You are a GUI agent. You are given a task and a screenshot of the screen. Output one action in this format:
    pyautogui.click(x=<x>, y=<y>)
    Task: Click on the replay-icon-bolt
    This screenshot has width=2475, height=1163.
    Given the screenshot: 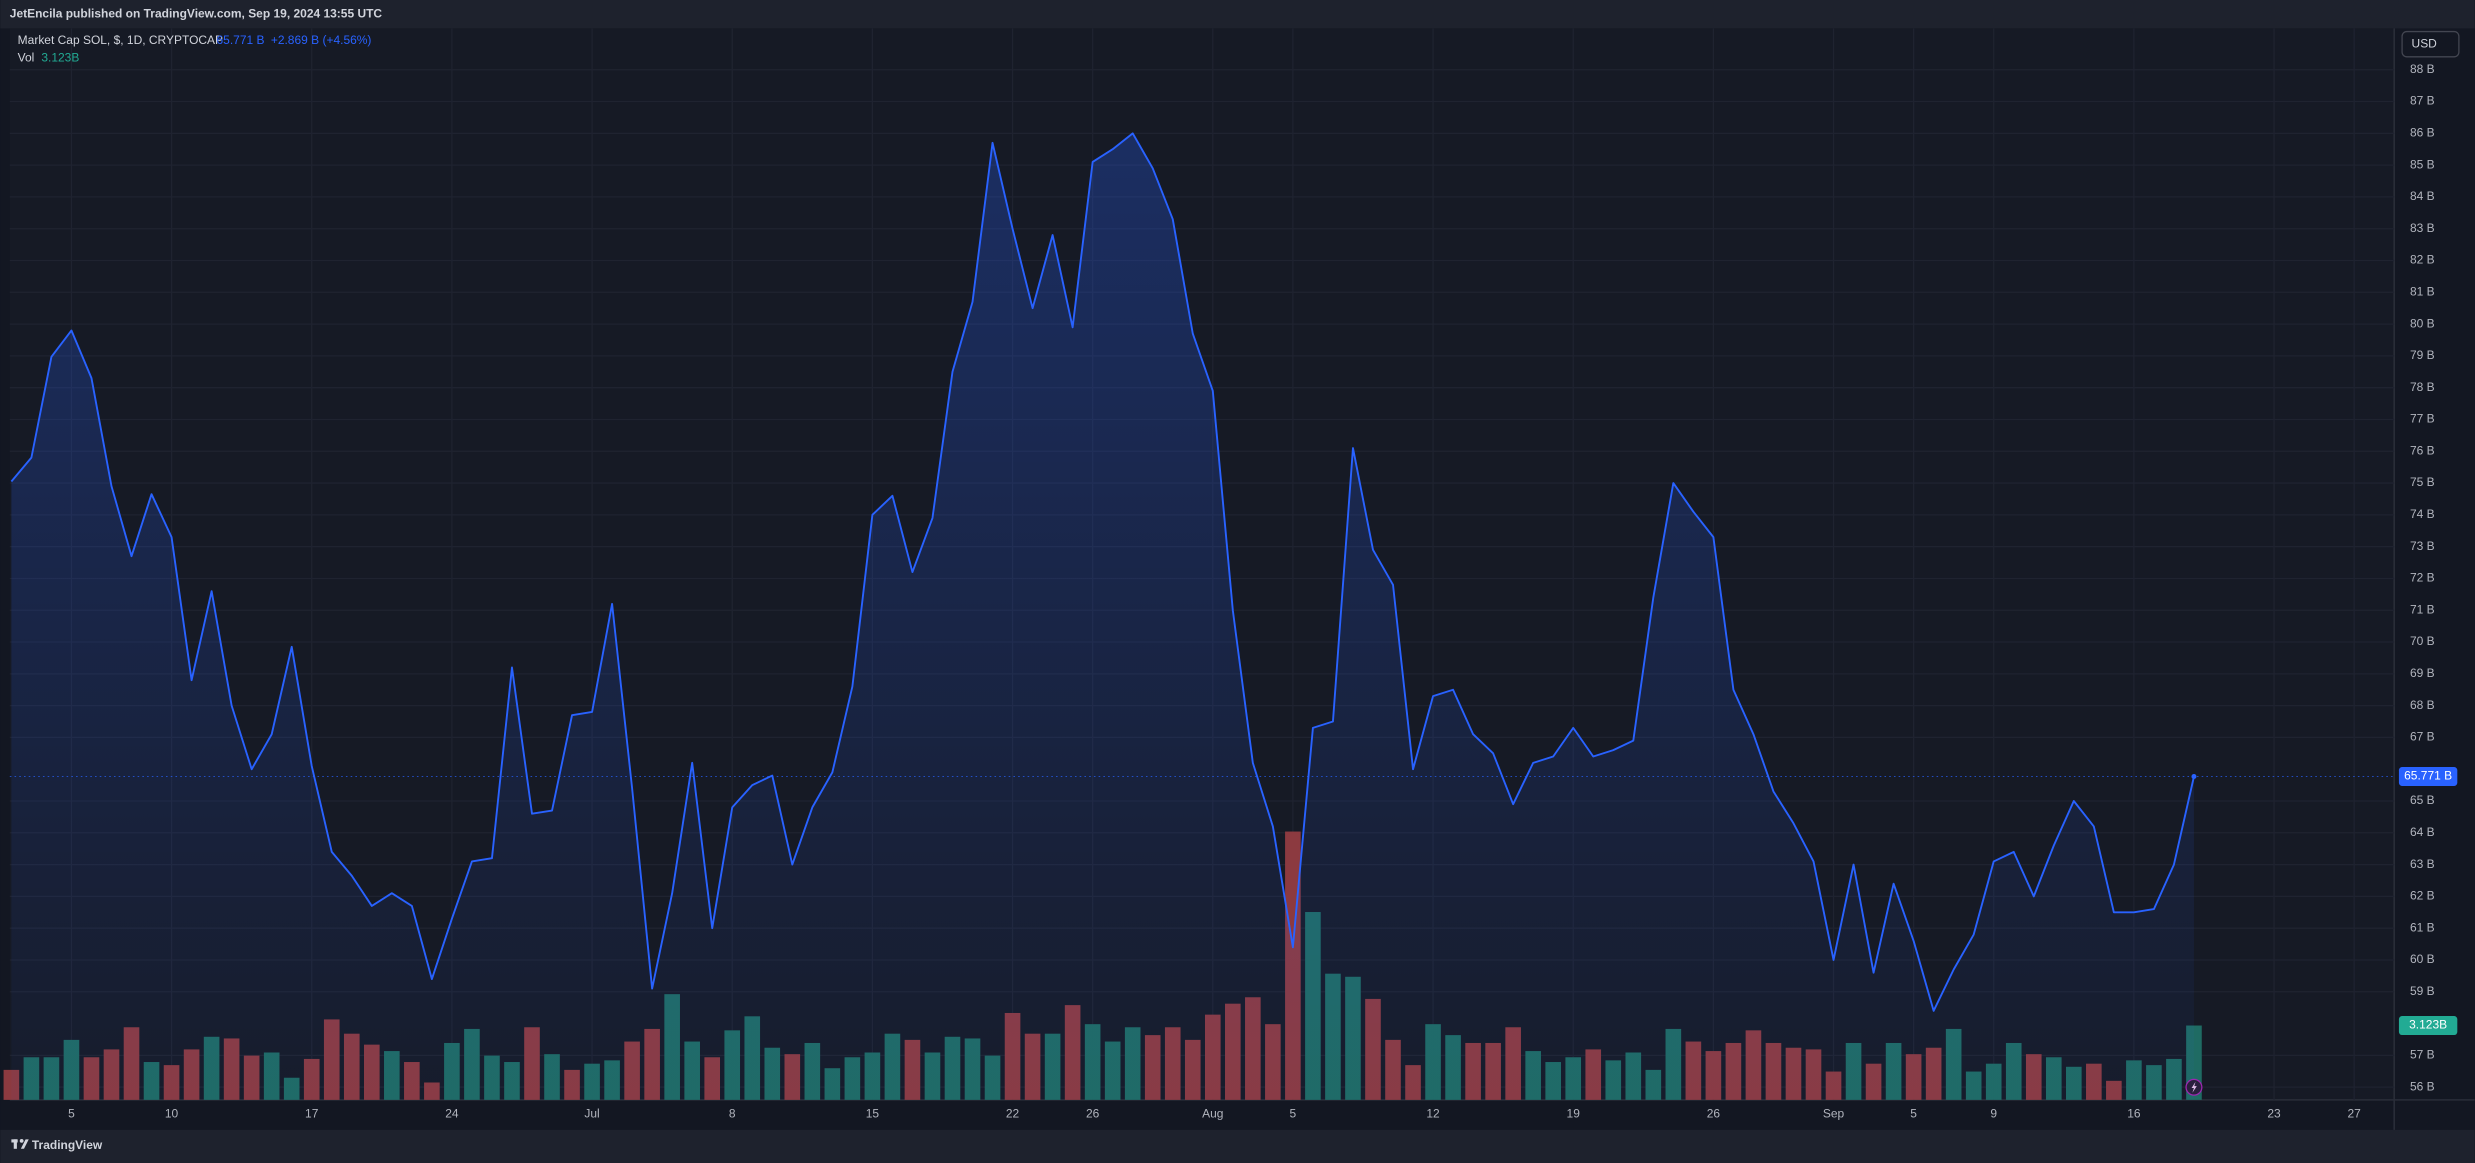 What is the action you would take?
    pyautogui.click(x=2194, y=1087)
    